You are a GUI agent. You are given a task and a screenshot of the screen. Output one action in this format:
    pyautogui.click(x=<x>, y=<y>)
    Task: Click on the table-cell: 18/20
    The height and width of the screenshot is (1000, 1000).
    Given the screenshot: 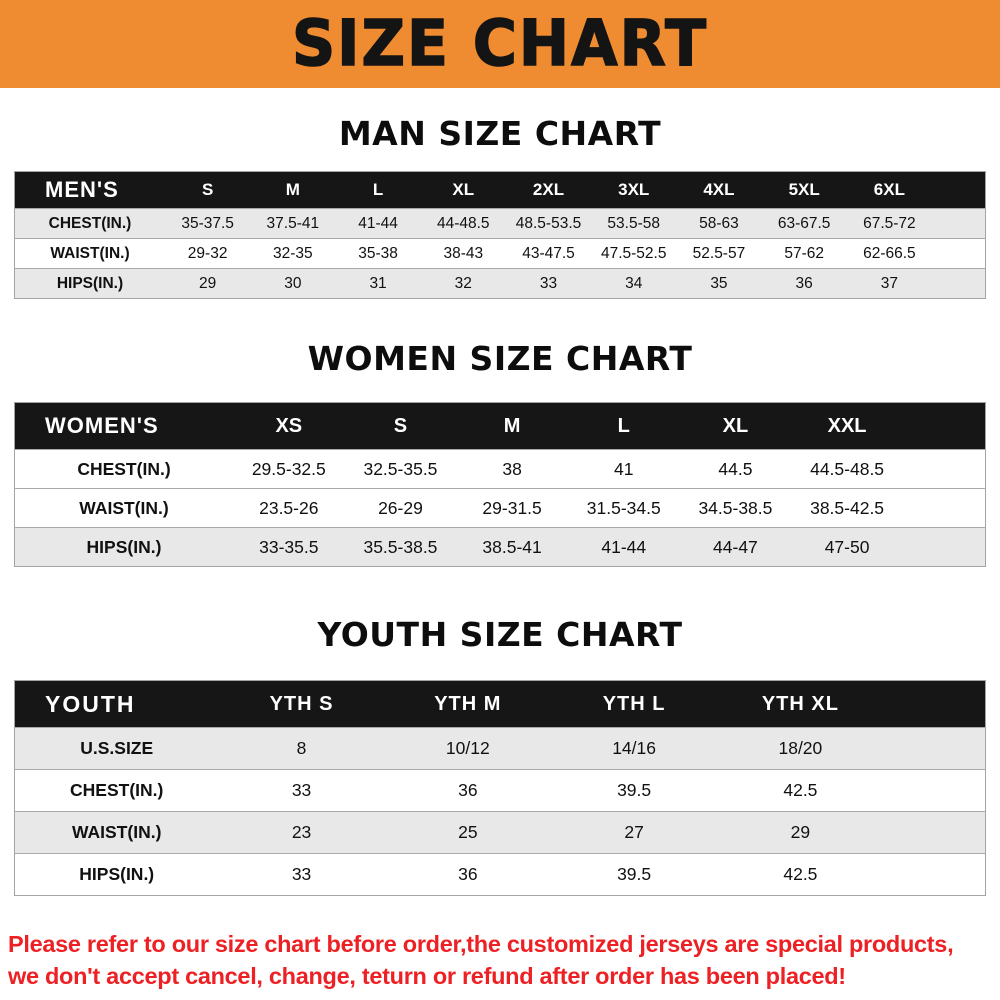 What is the action you would take?
    pyautogui.click(x=800, y=748)
    